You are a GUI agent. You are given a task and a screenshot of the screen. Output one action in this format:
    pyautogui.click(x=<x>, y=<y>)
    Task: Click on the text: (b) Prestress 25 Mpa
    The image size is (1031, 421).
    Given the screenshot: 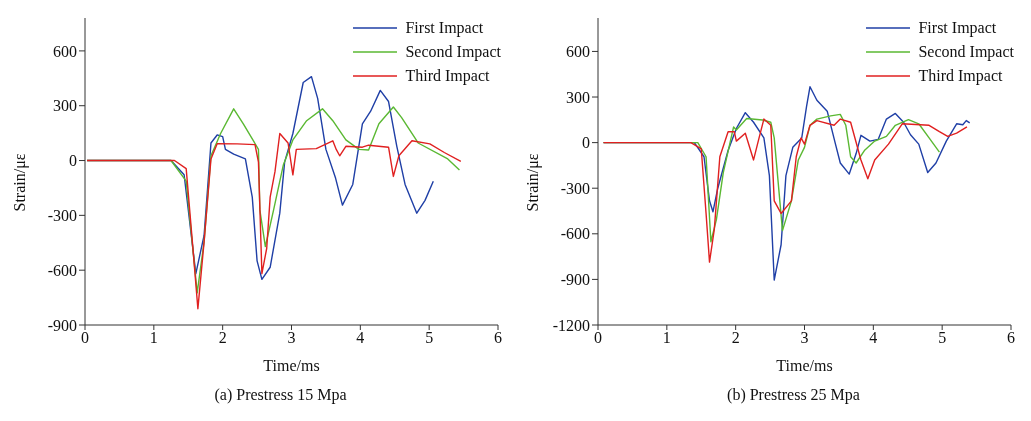 What is the action you would take?
    pyautogui.click(x=793, y=395)
    